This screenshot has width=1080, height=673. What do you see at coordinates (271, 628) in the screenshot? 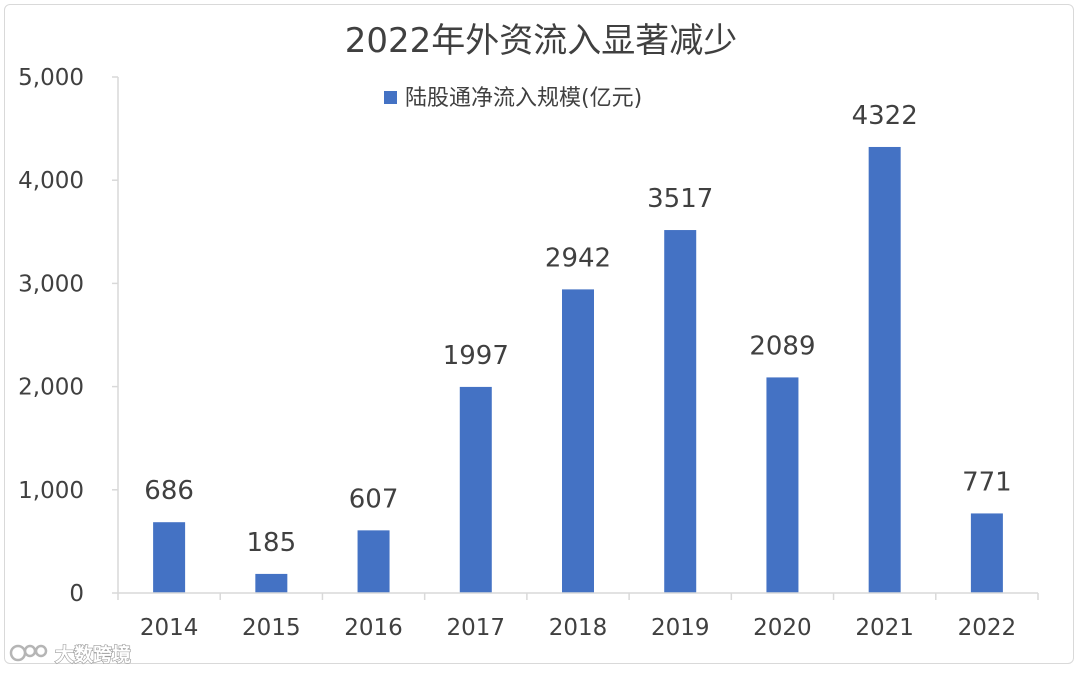
I see `x-tick-label: 2015` at bounding box center [271, 628].